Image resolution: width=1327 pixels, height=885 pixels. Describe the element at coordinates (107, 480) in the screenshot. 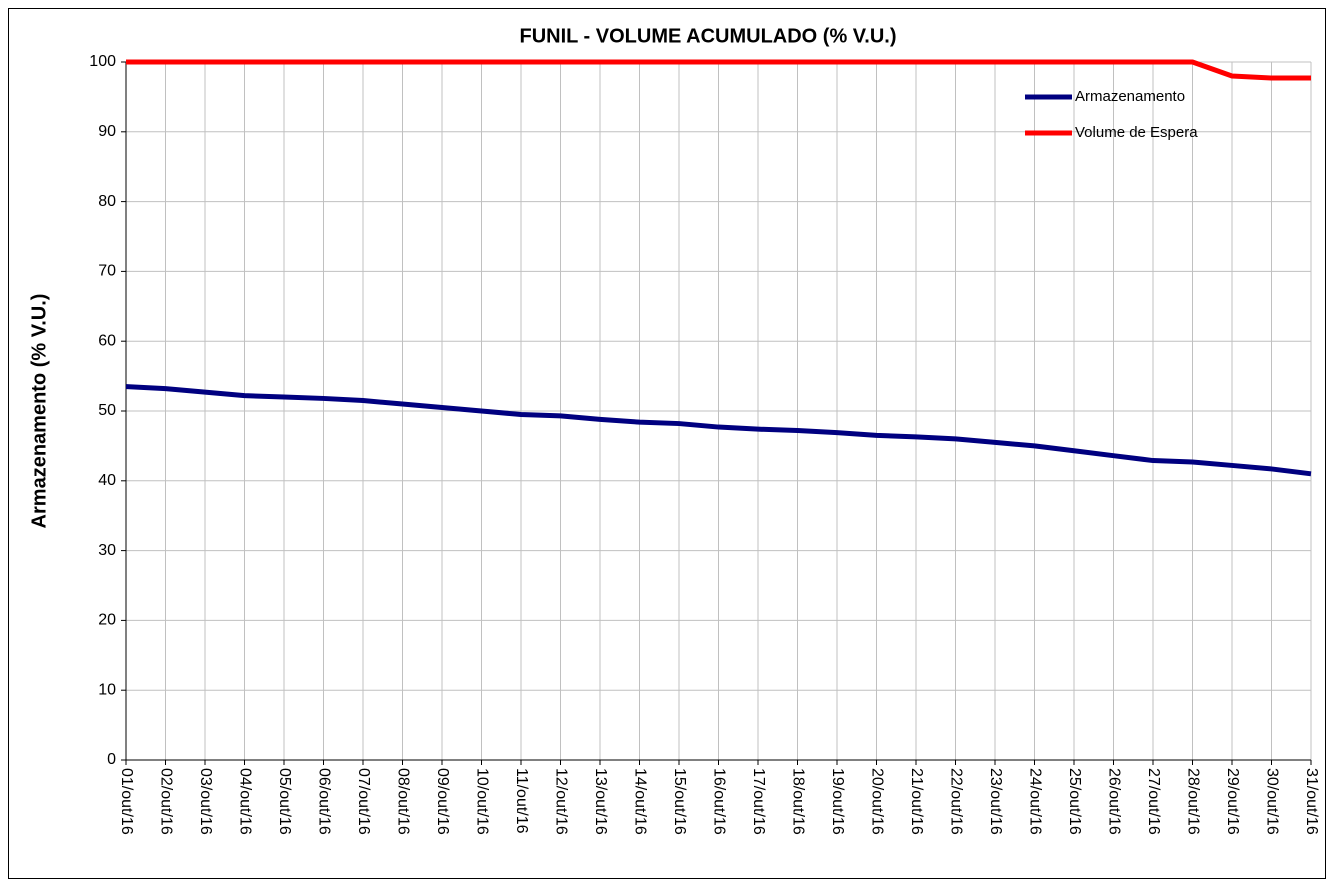

I see `y-tick-label: 40` at that location.